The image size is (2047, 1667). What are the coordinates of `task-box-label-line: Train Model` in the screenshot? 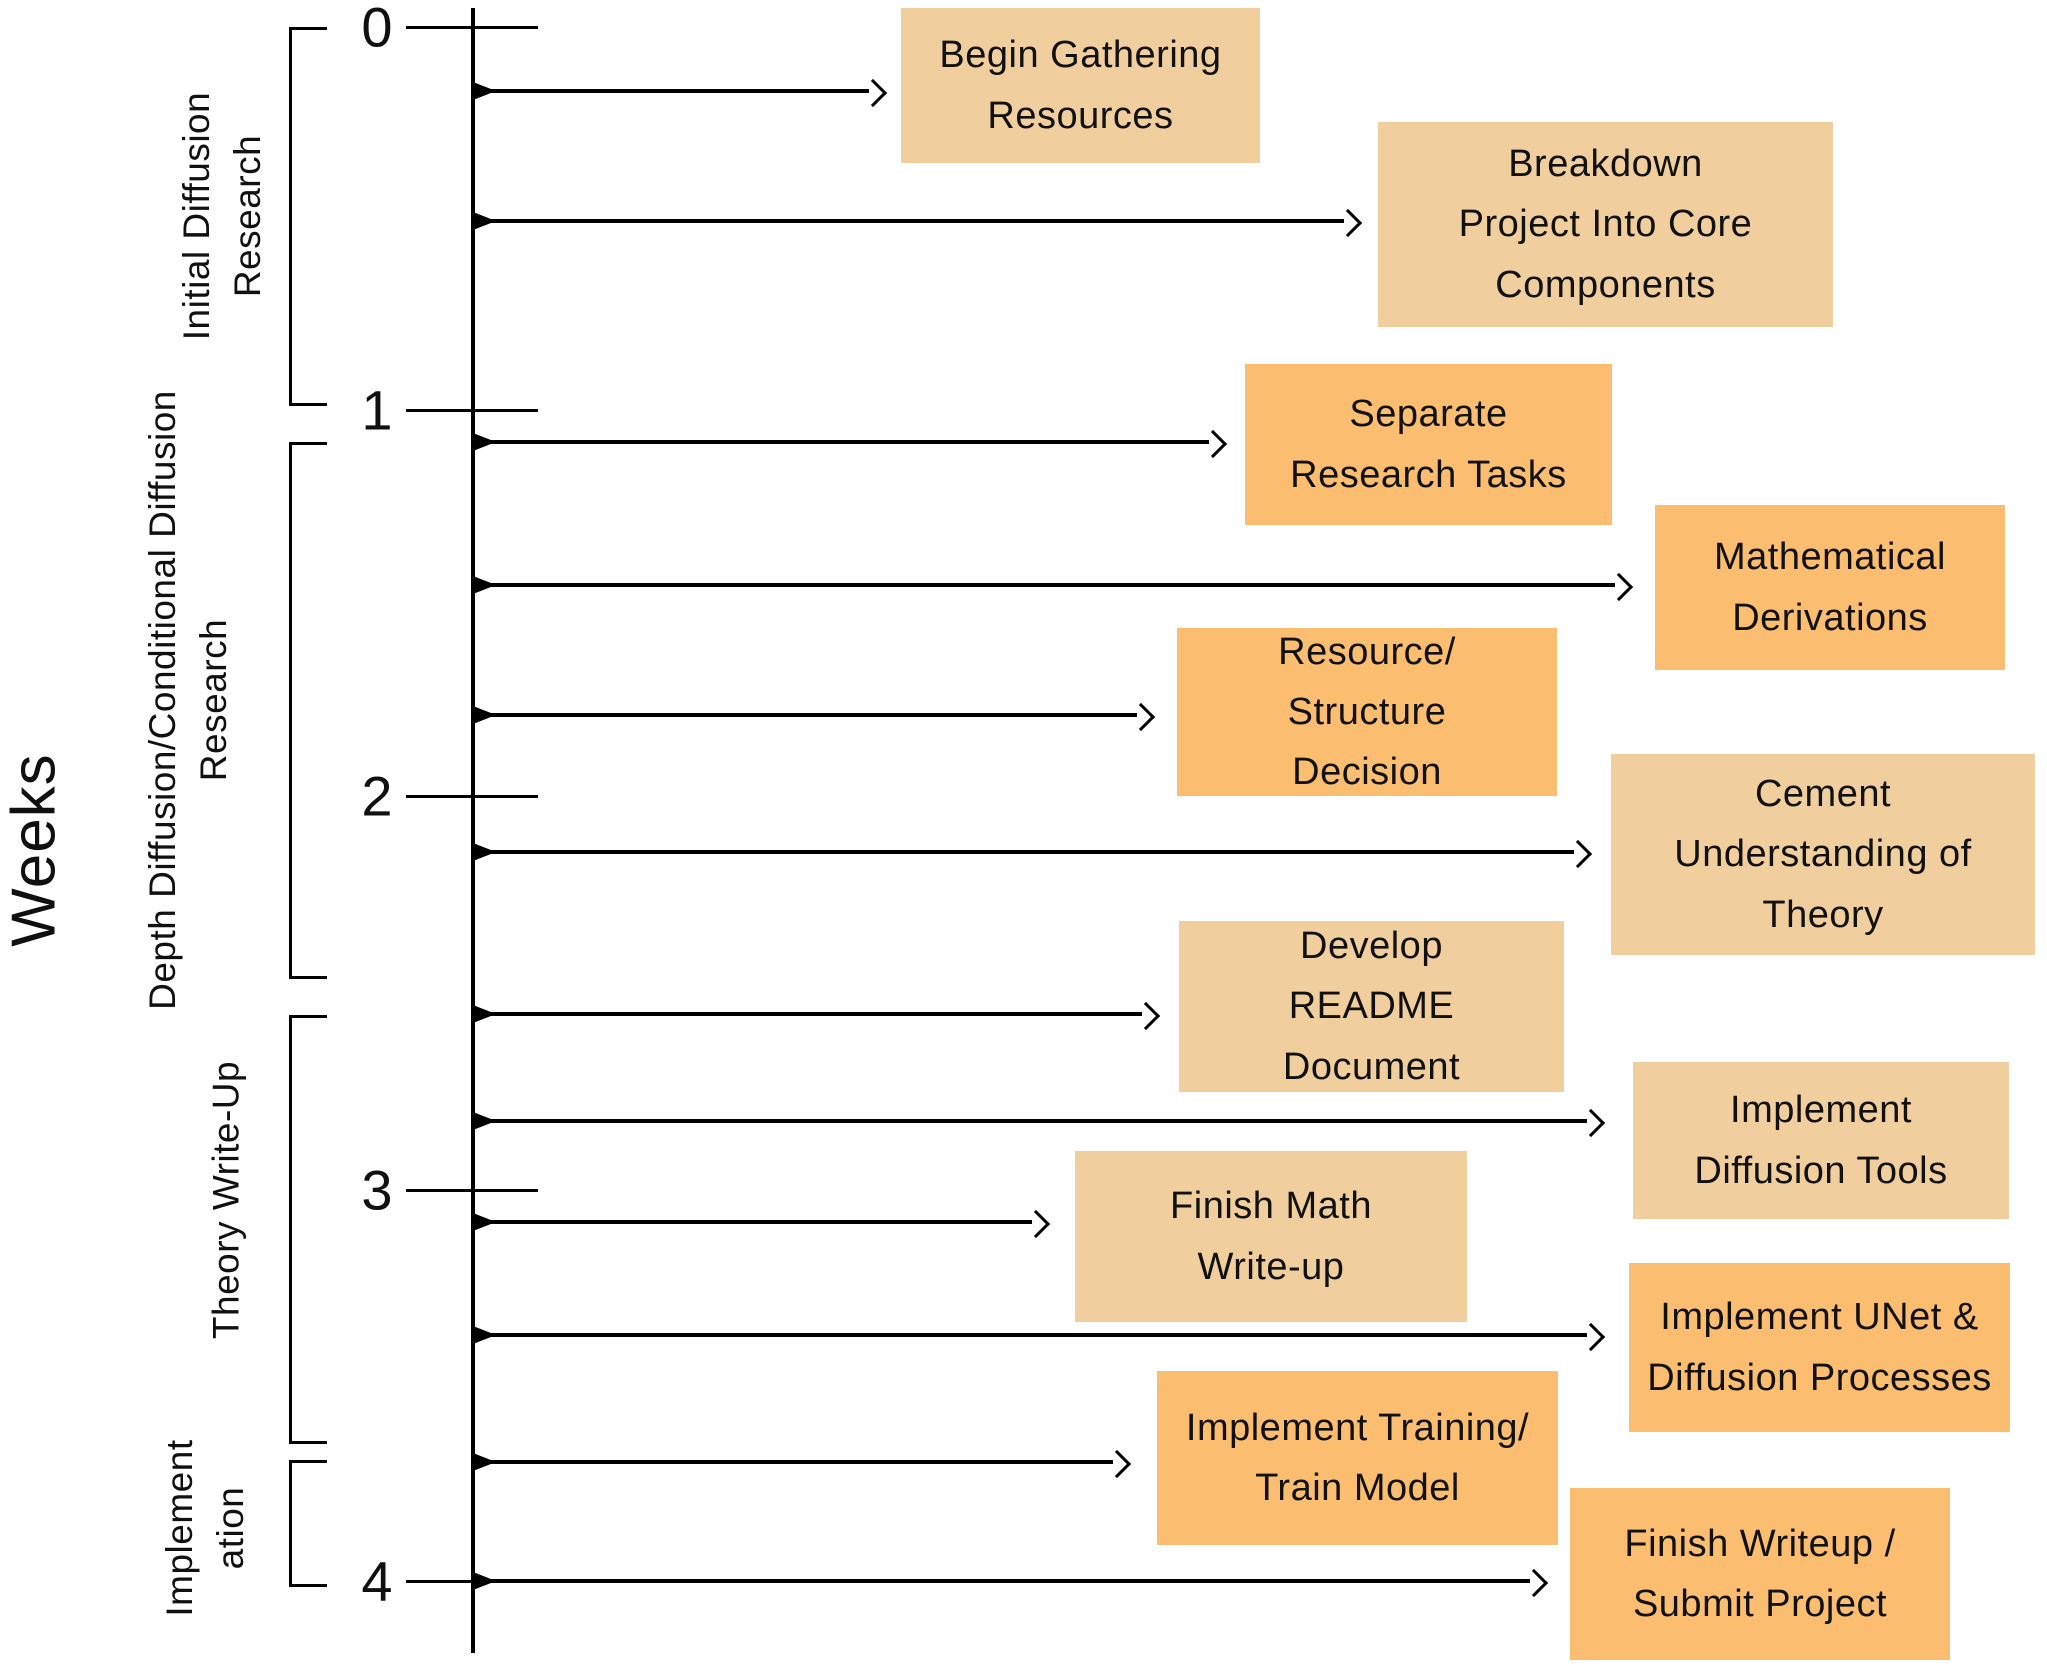 It's located at (1357, 1488).